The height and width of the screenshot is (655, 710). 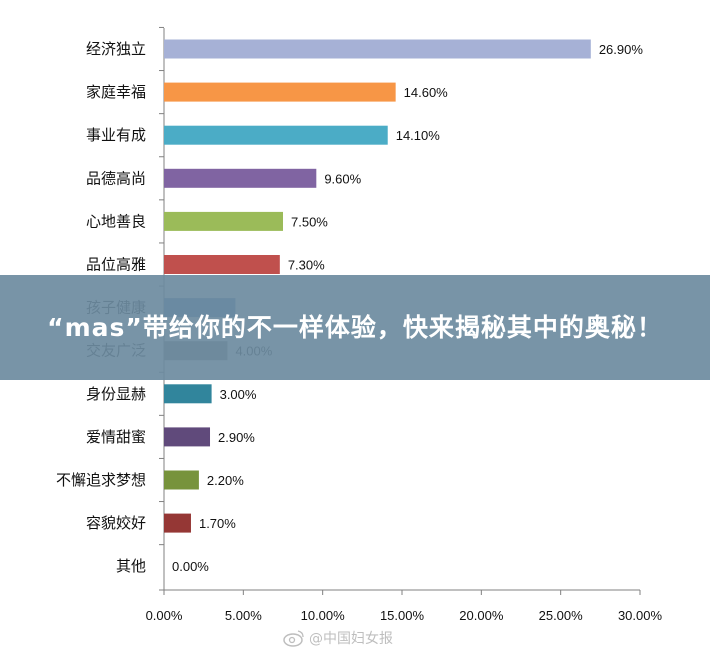 What do you see at coordinates (561, 615) in the screenshot?
I see `x-tick-label: 25.00%` at bounding box center [561, 615].